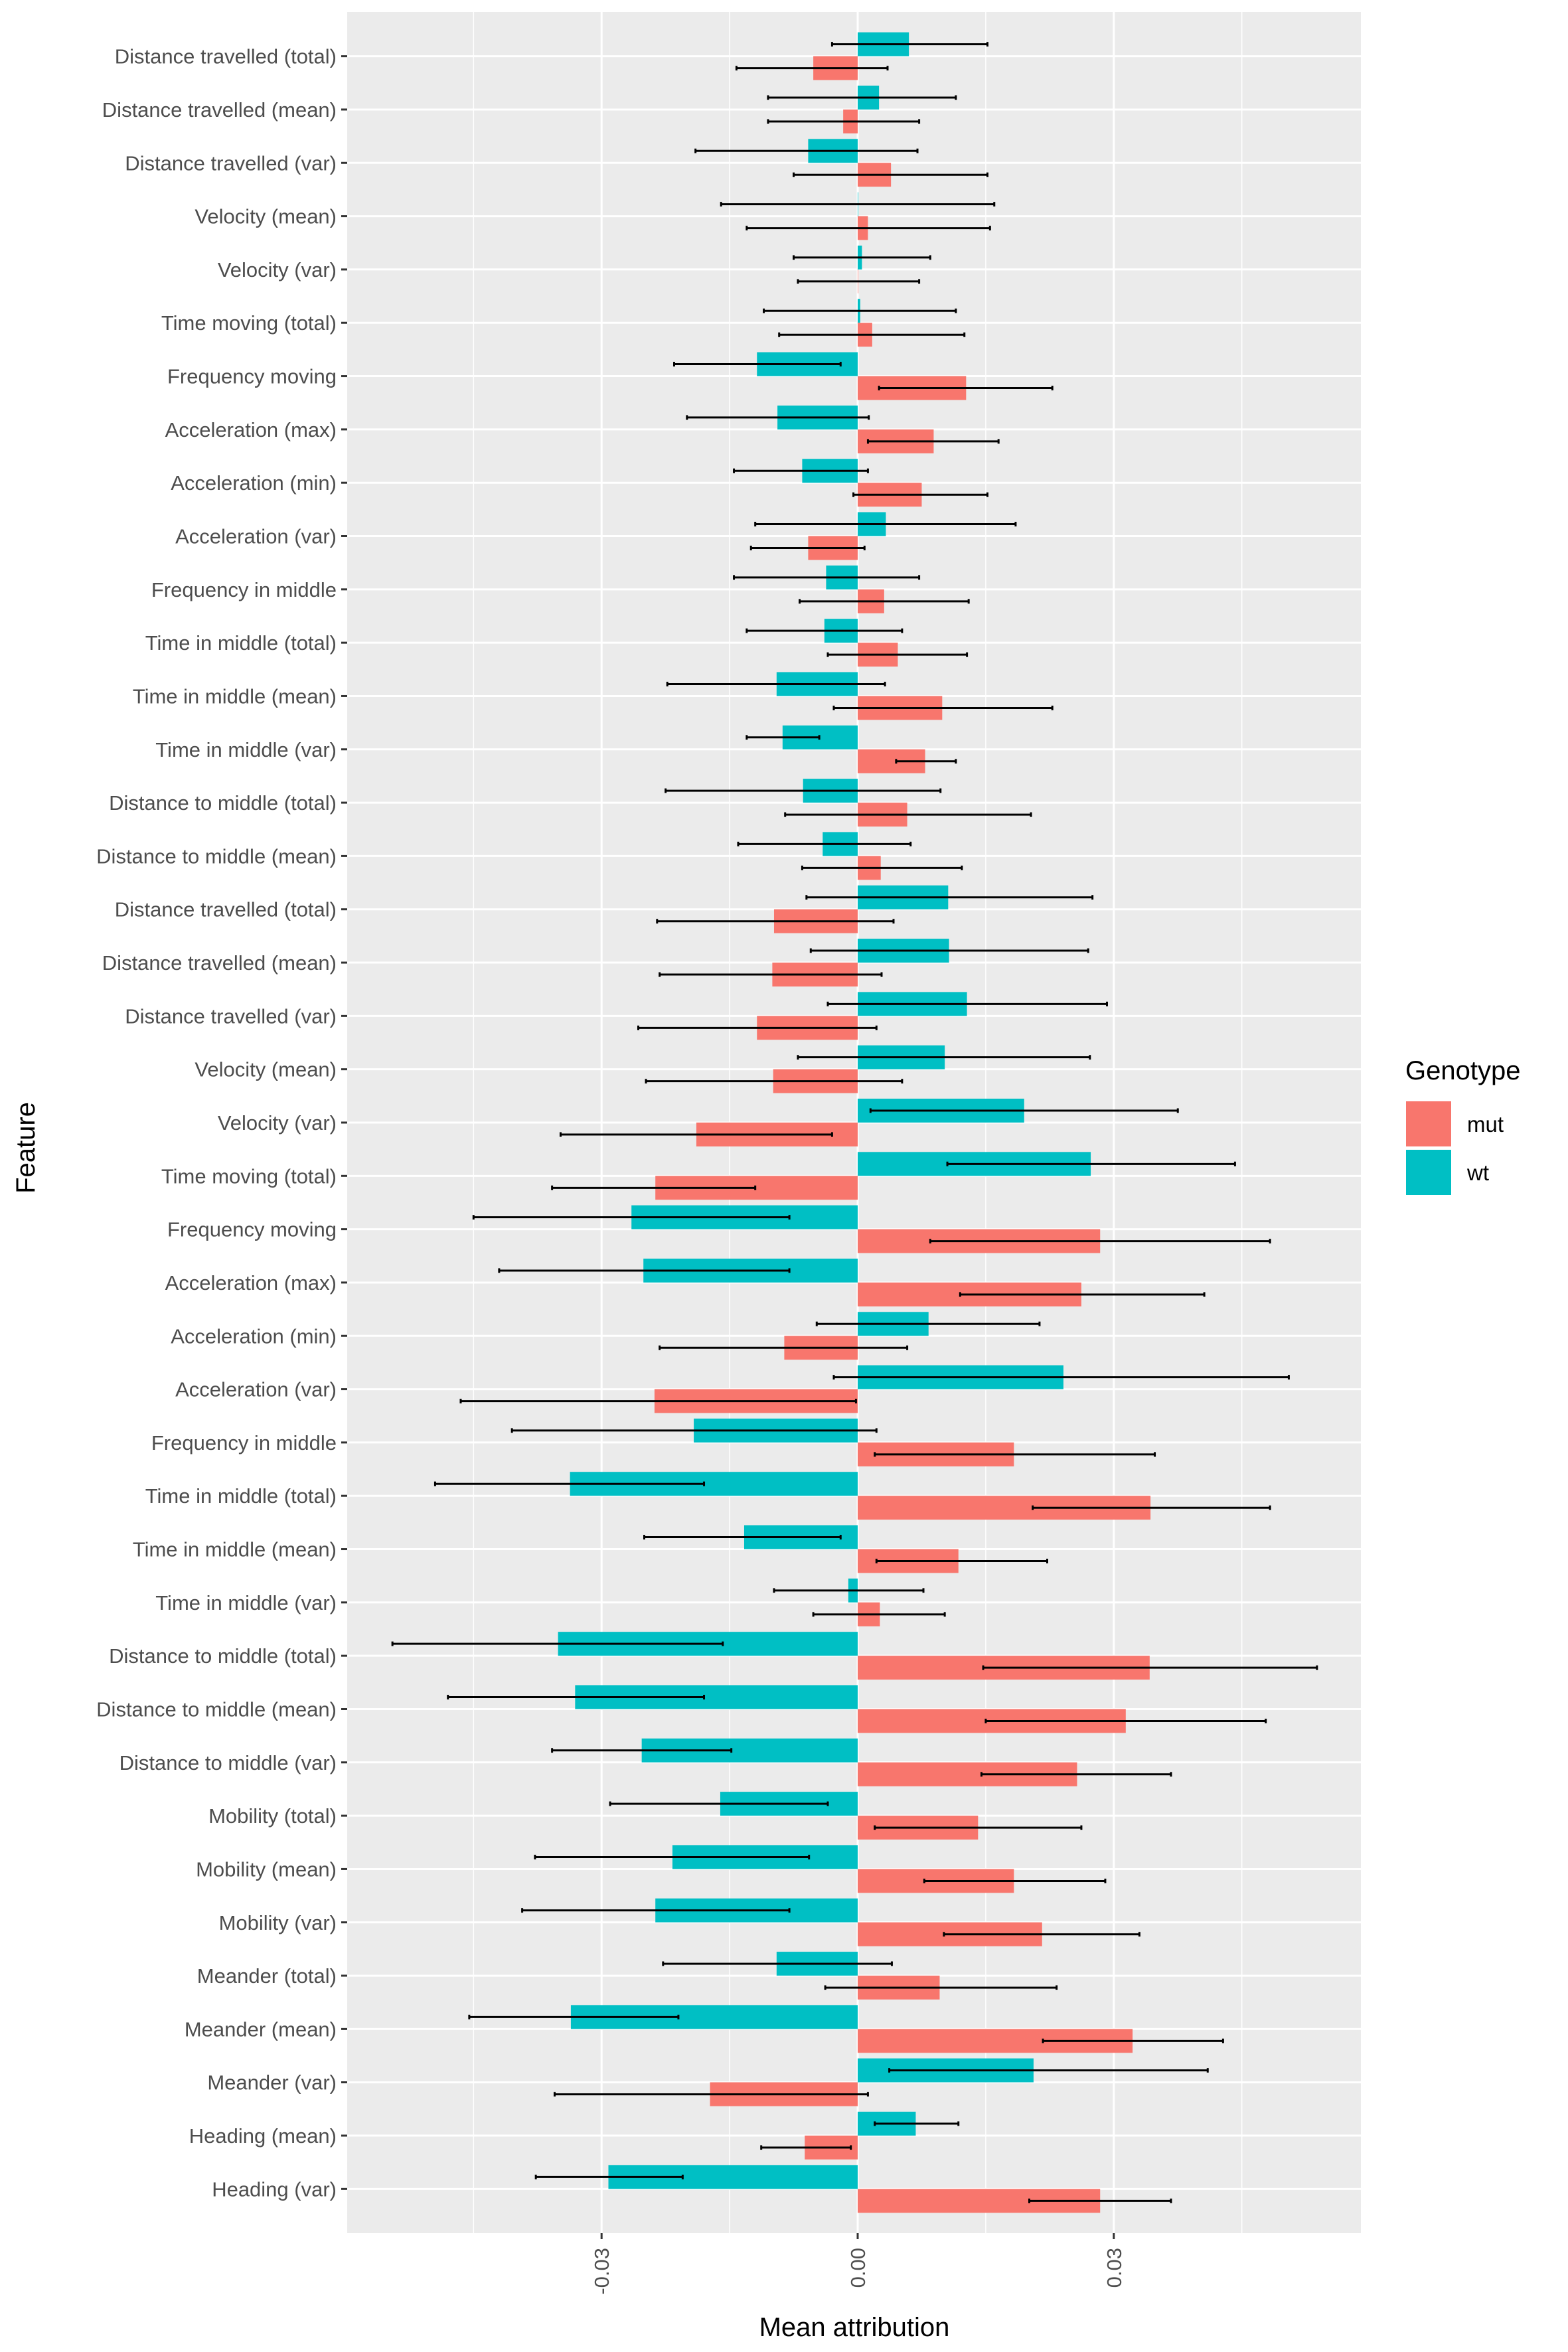 The height and width of the screenshot is (2352, 1568). I want to click on y-tick-label-27: Time in middle (total), so click(241, 1496).